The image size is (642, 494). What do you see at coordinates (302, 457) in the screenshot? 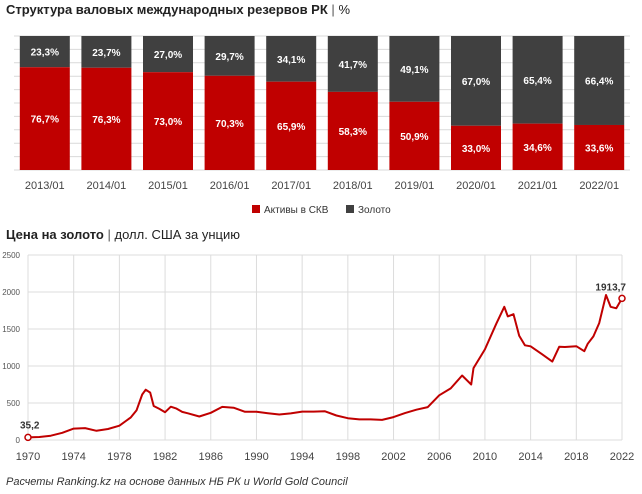
I see `x-tick-label: 1994` at bounding box center [302, 457].